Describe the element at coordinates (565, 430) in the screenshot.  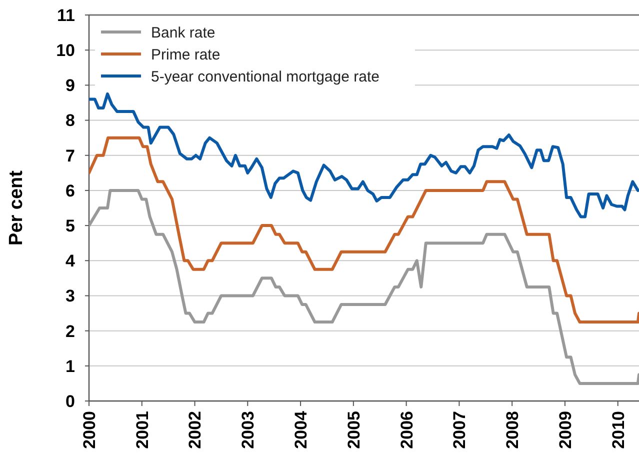
I see `x-tick-label: 2009` at that location.